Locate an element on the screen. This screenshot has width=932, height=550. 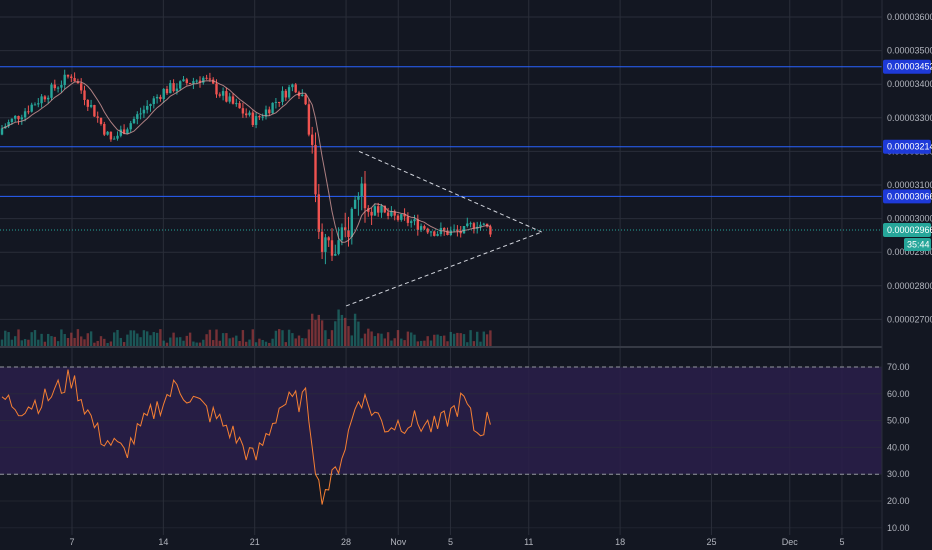
price-tick-label: 0.00002700 is located at coordinates (909, 319).